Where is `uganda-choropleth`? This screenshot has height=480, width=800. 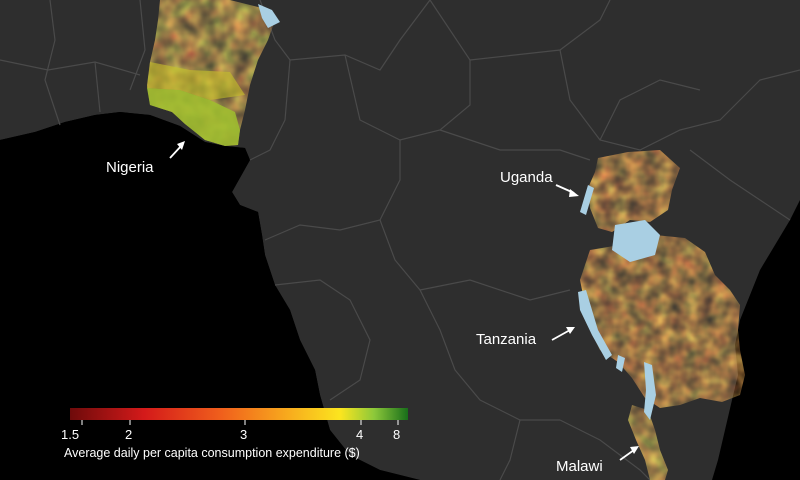 uganda-choropleth is located at coordinates (634, 191).